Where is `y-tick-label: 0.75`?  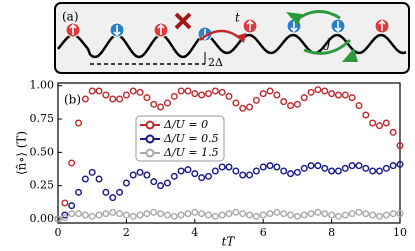 y-tick-label: 0.75 is located at coordinates (42, 118).